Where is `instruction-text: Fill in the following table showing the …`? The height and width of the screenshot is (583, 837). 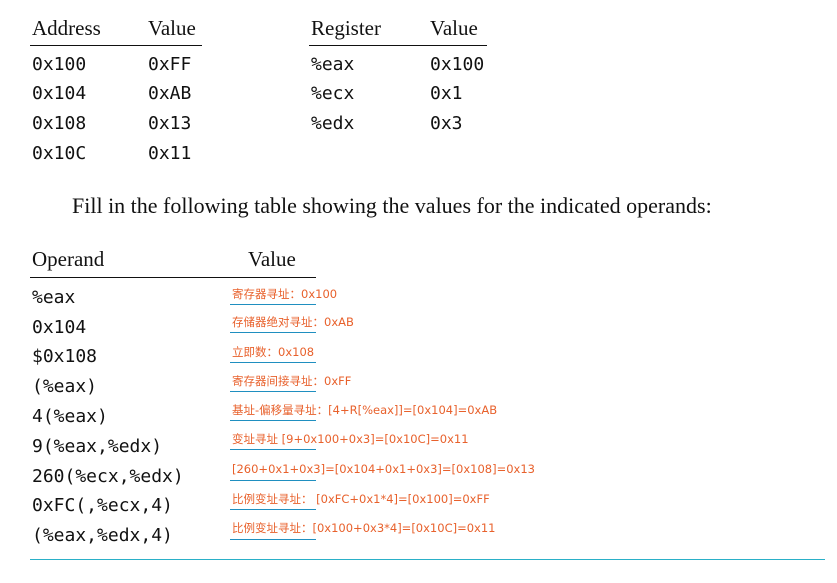 instruction-text: Fill in the following table showing the … is located at coordinates (392, 205).